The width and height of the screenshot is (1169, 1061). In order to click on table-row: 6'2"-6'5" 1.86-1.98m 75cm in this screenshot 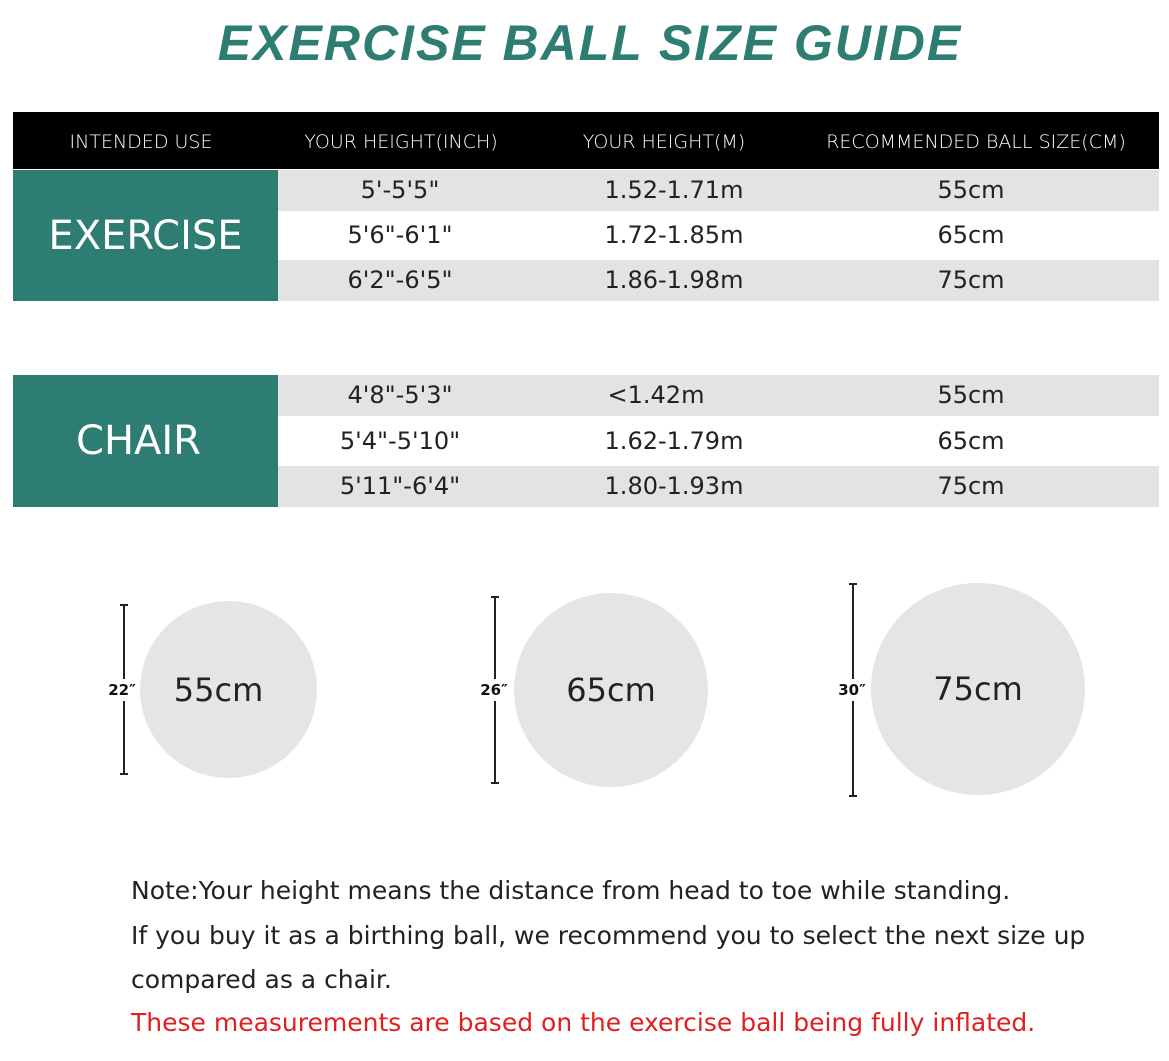, I will do `click(718, 280)`.